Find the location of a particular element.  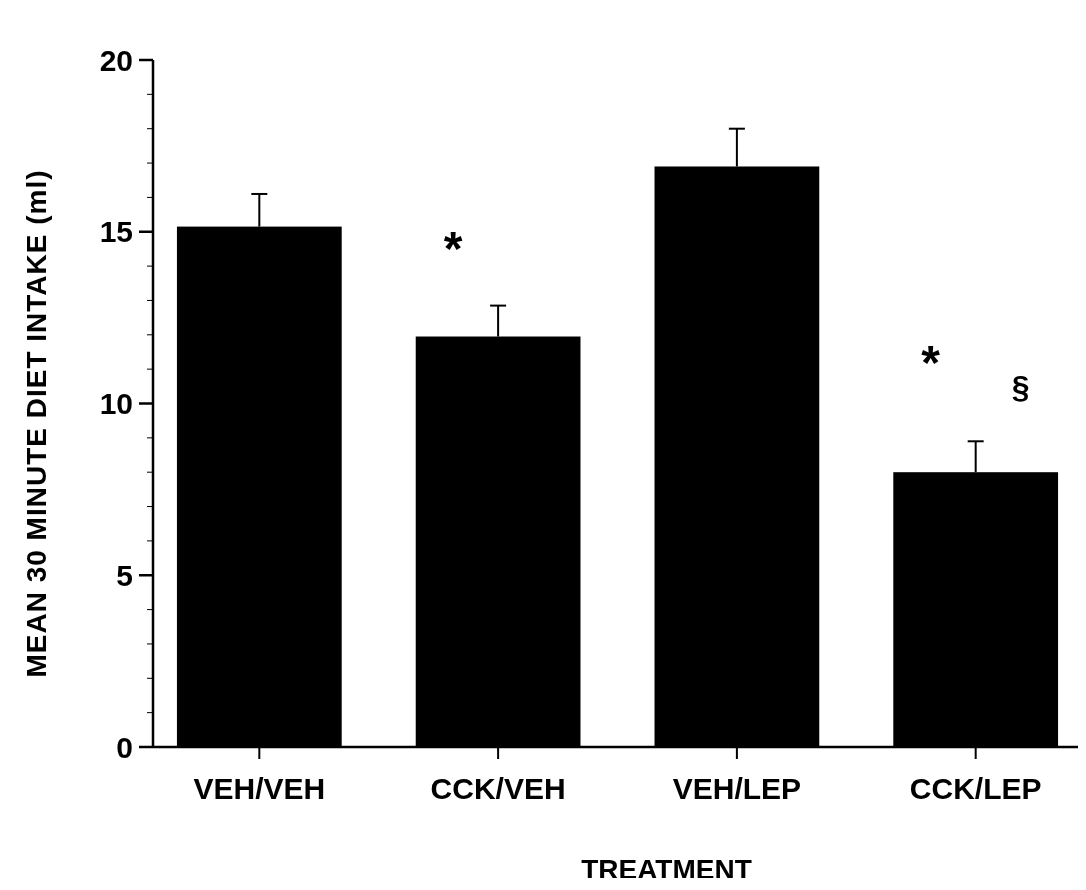

y-tick-label: 15 is located at coordinates (116, 232).